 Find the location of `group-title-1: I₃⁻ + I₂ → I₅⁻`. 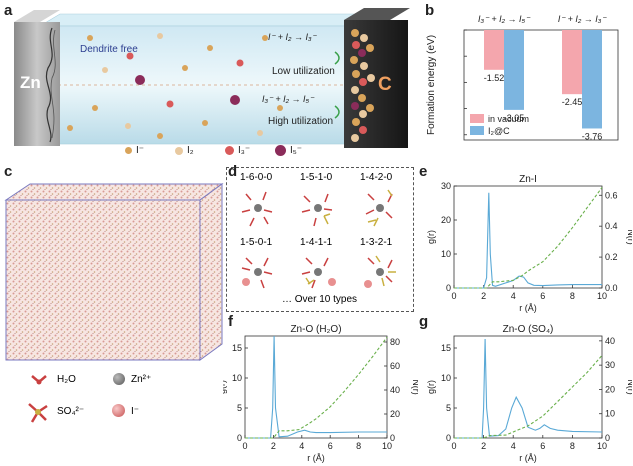

group-title-1: I₃⁻ + I₂ → I₅⁻ is located at coordinates (504, 19).